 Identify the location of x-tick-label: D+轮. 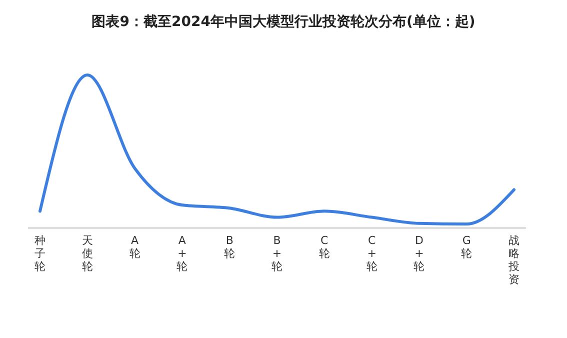
(419, 253).